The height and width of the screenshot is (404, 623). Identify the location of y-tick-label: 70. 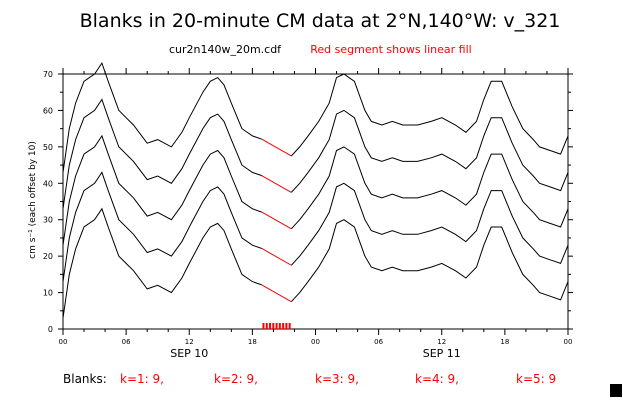
(48, 74).